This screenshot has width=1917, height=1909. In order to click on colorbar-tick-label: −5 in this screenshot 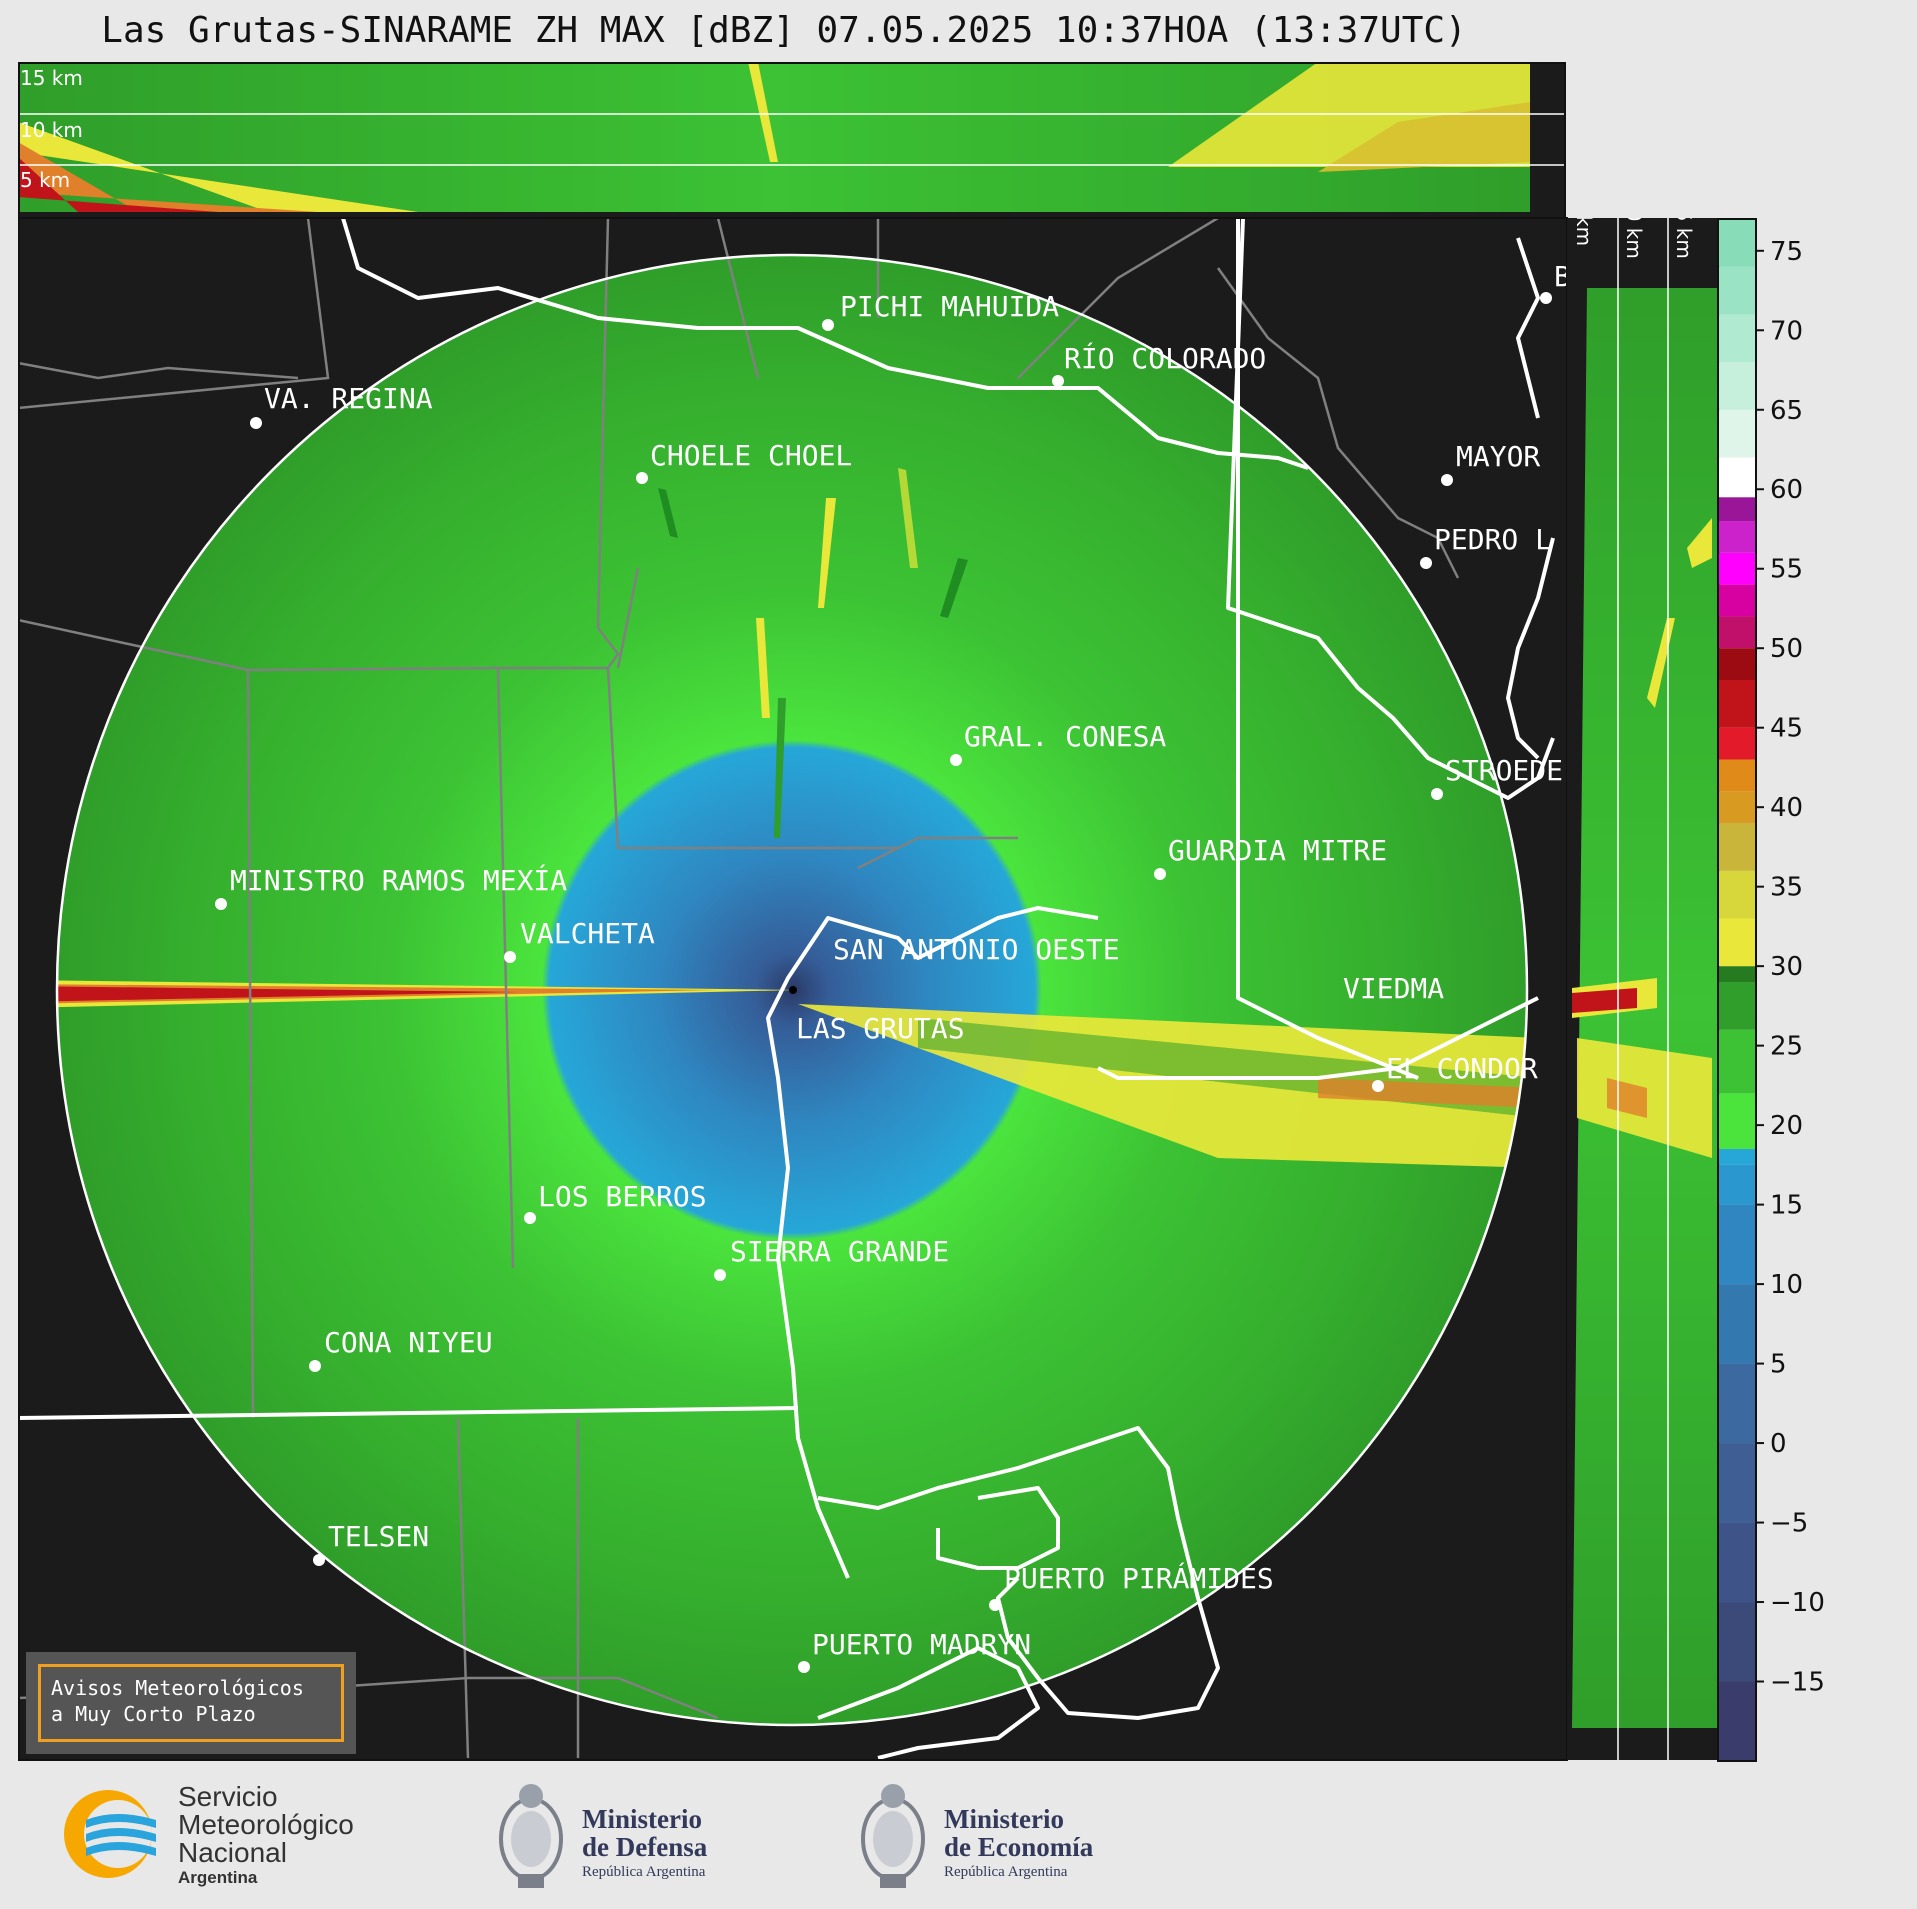, I will do `click(1789, 1524)`.